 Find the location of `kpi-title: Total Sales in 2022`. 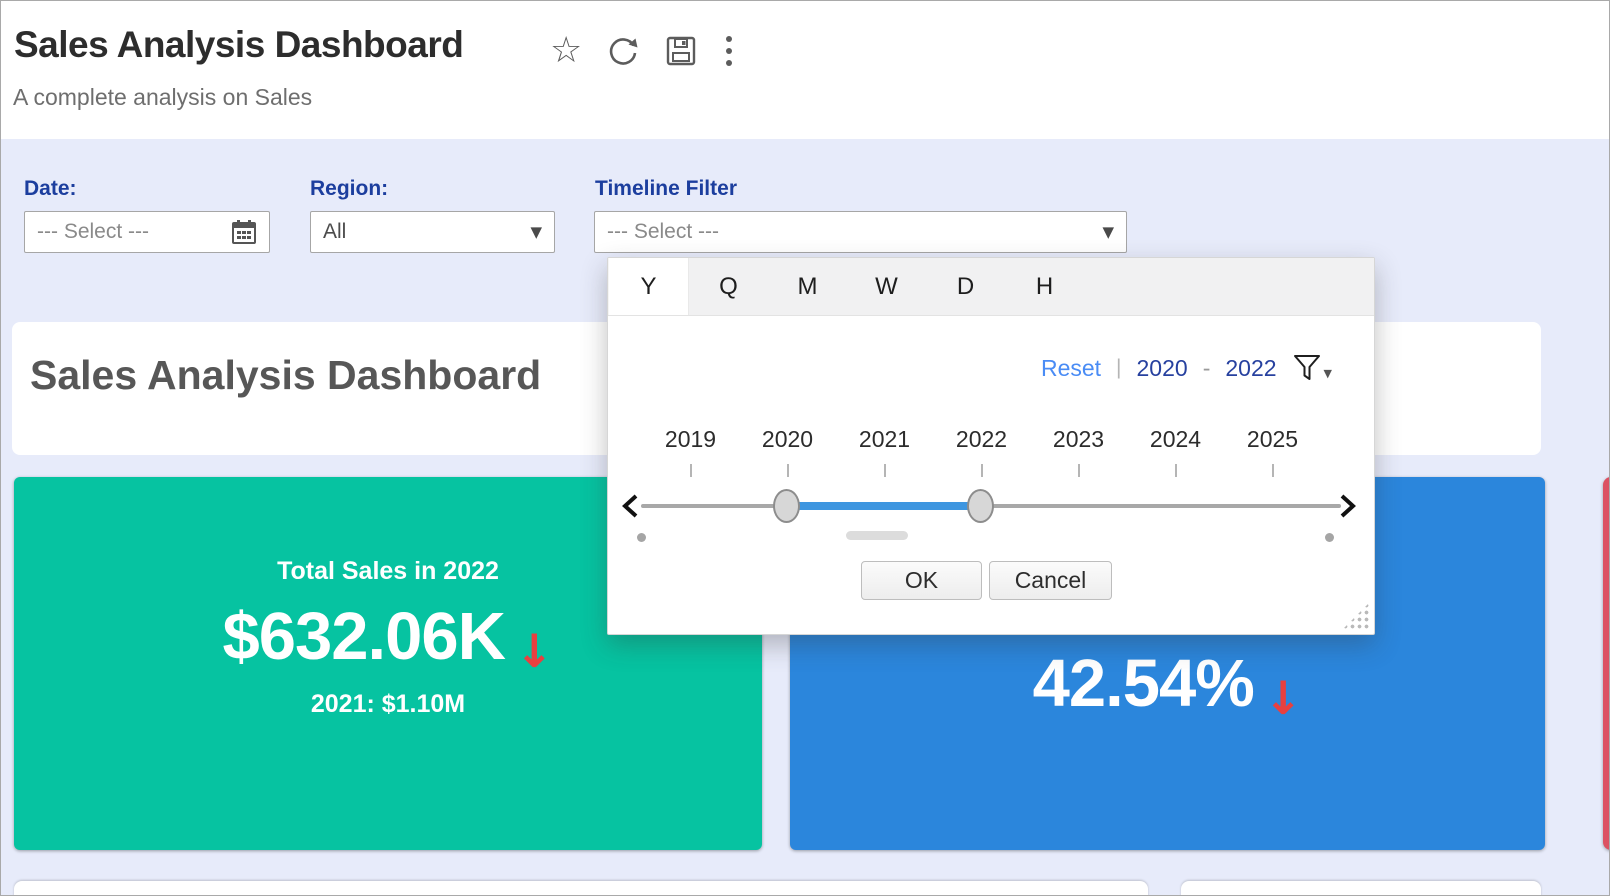

kpi-title: Total Sales in 2022 is located at coordinates (388, 571).